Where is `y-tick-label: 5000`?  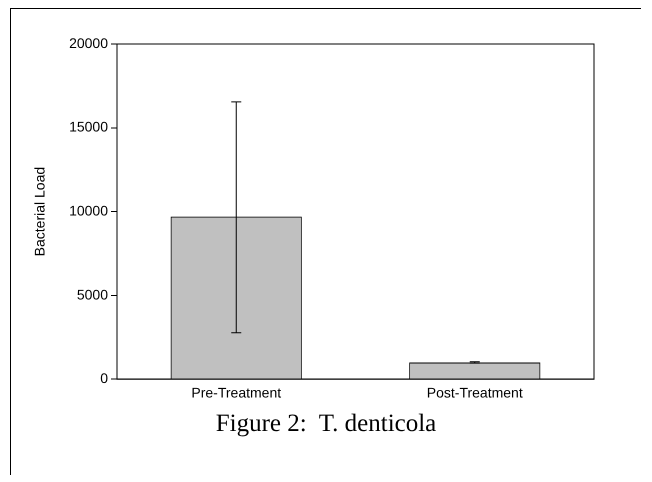
y-tick-label: 5000 is located at coordinates (92, 294).